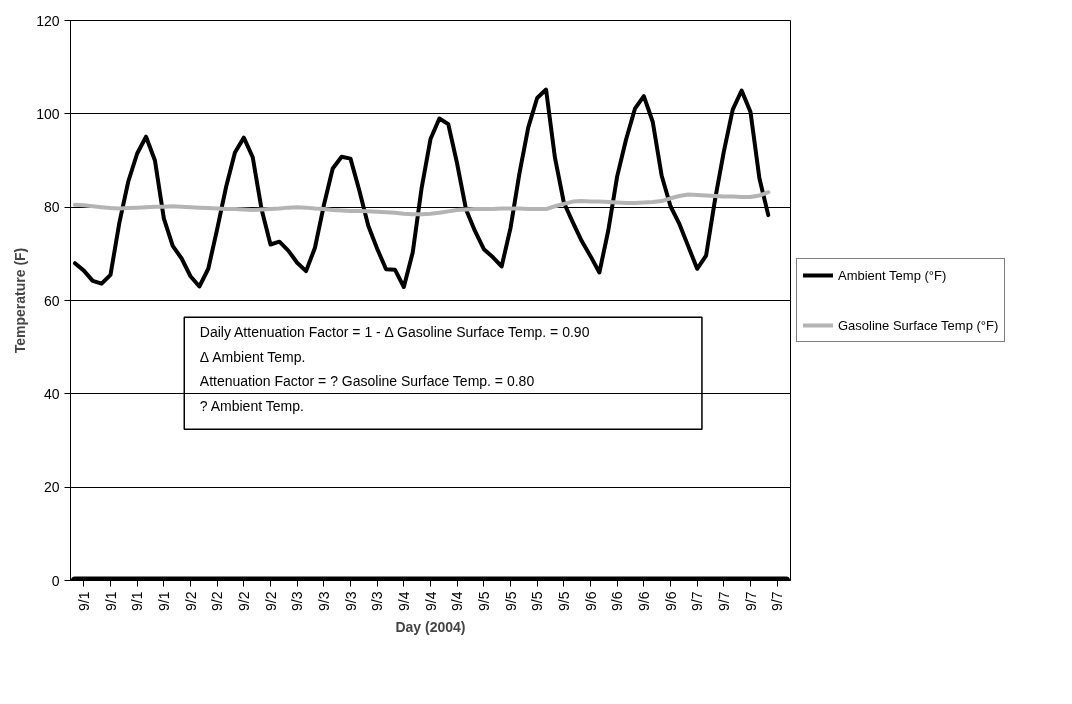 The height and width of the screenshot is (704, 1072). Describe the element at coordinates (20, 300) in the screenshot. I see `y-axis-title: Temperature (F)` at that location.